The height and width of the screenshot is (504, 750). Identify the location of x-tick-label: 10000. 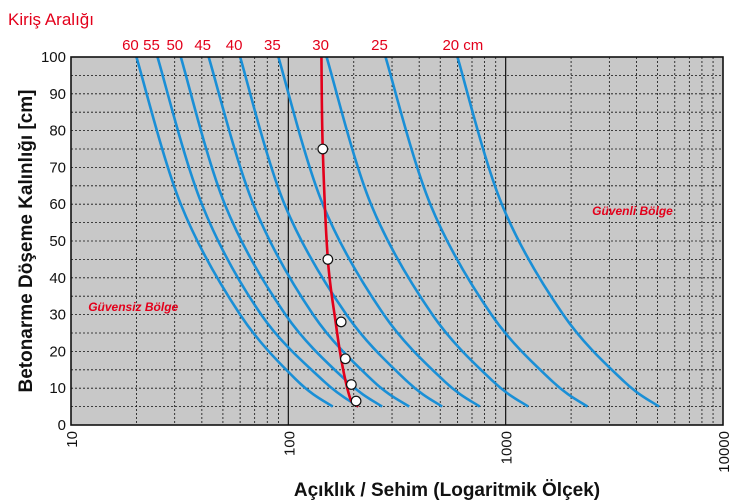
(724, 452).